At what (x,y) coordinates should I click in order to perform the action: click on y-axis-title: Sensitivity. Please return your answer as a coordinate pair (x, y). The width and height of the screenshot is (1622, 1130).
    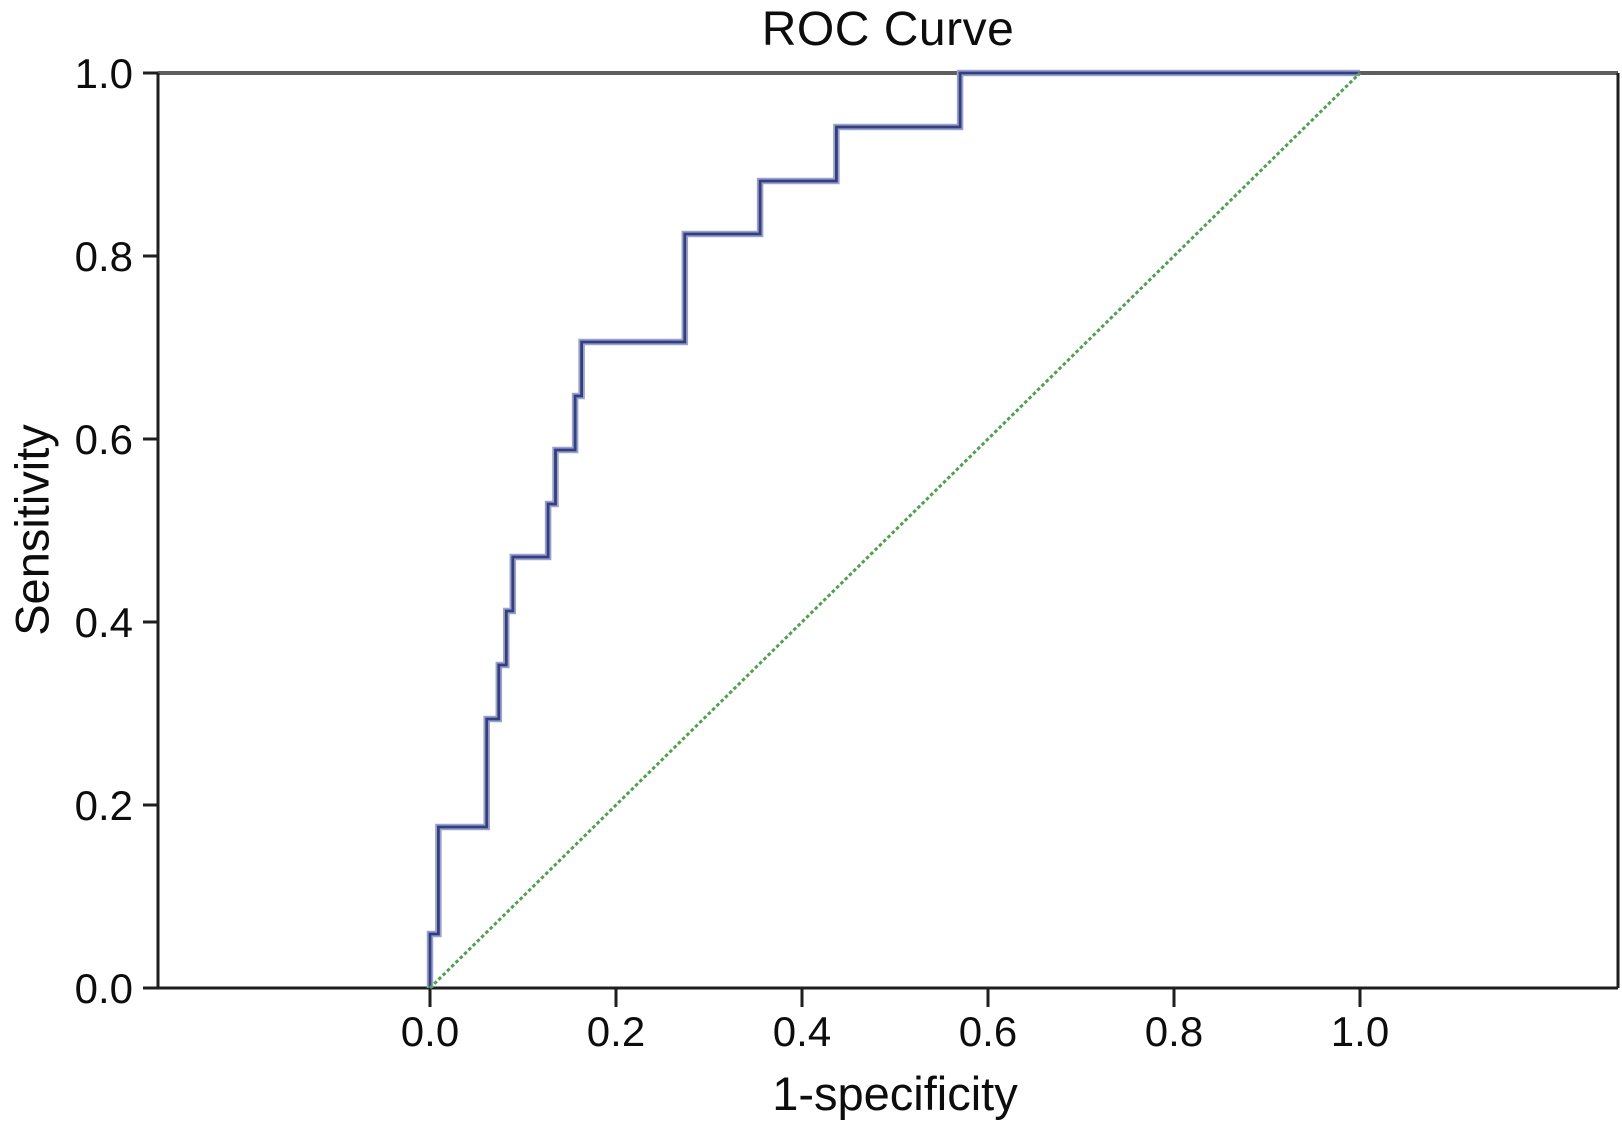
    Looking at the image, I should click on (32, 530).